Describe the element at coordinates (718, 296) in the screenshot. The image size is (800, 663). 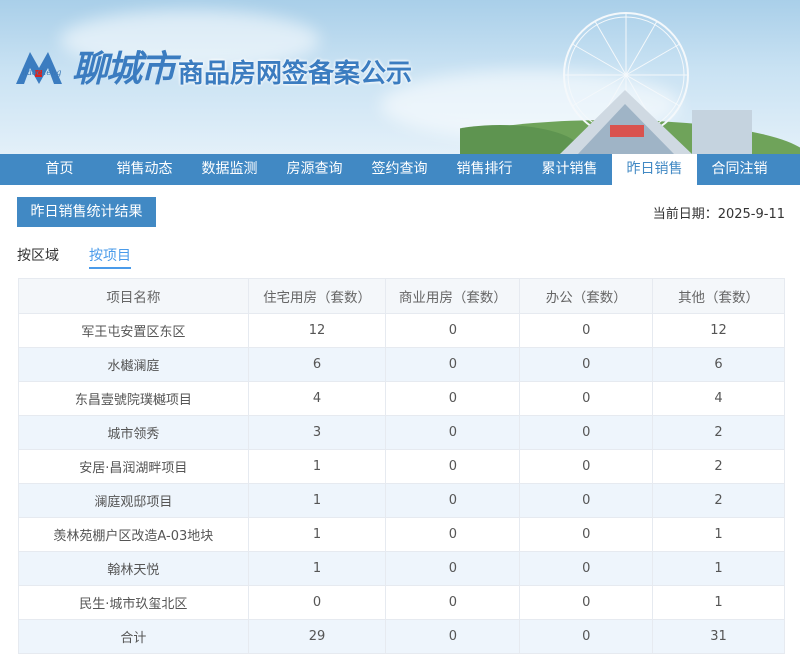
I see `column-header: 其他（套数）` at that location.